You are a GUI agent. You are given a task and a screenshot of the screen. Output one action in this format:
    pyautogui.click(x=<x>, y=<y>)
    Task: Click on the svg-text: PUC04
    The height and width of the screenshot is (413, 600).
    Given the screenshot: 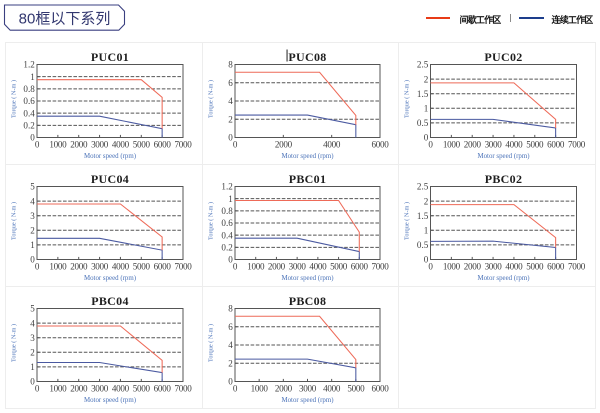 What is the action you would take?
    pyautogui.click(x=109, y=179)
    